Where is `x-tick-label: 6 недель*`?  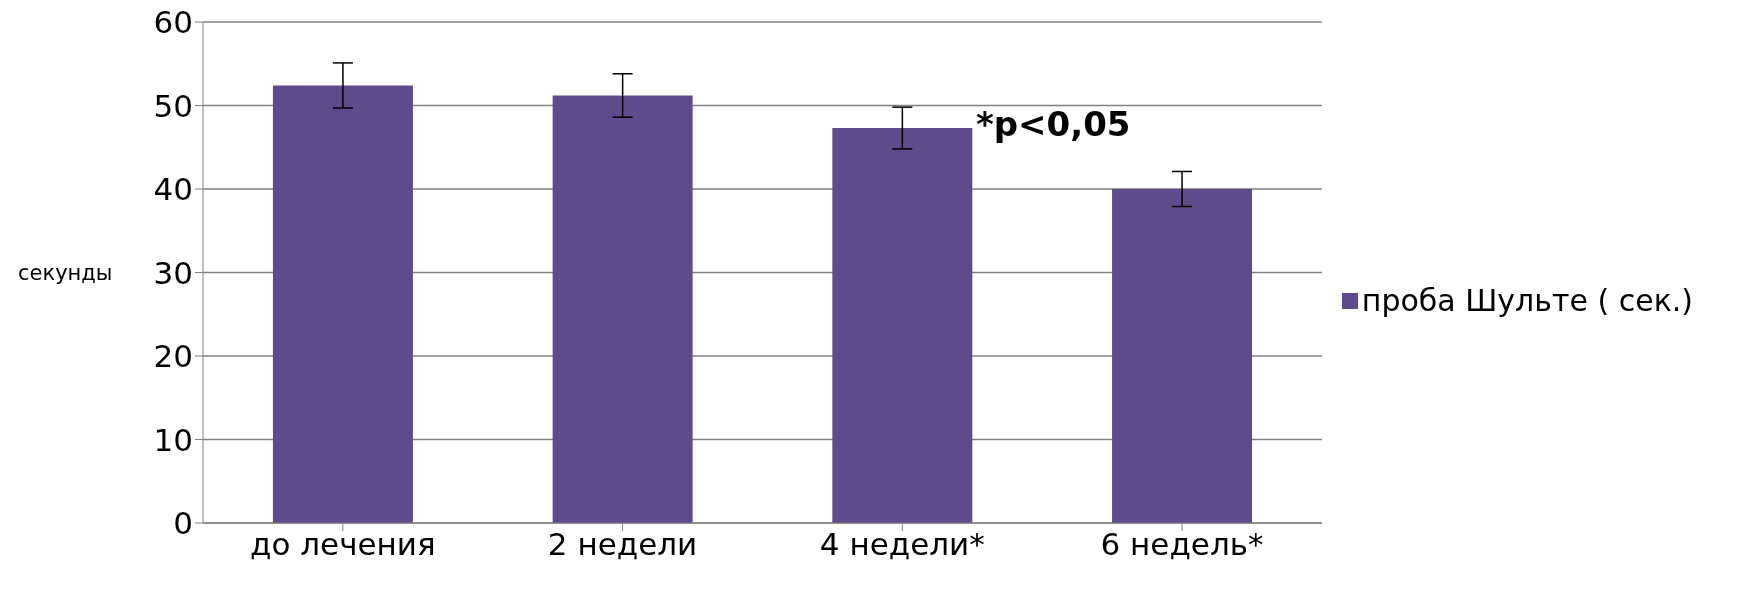 x-tick-label: 6 недель* is located at coordinates (1182, 544).